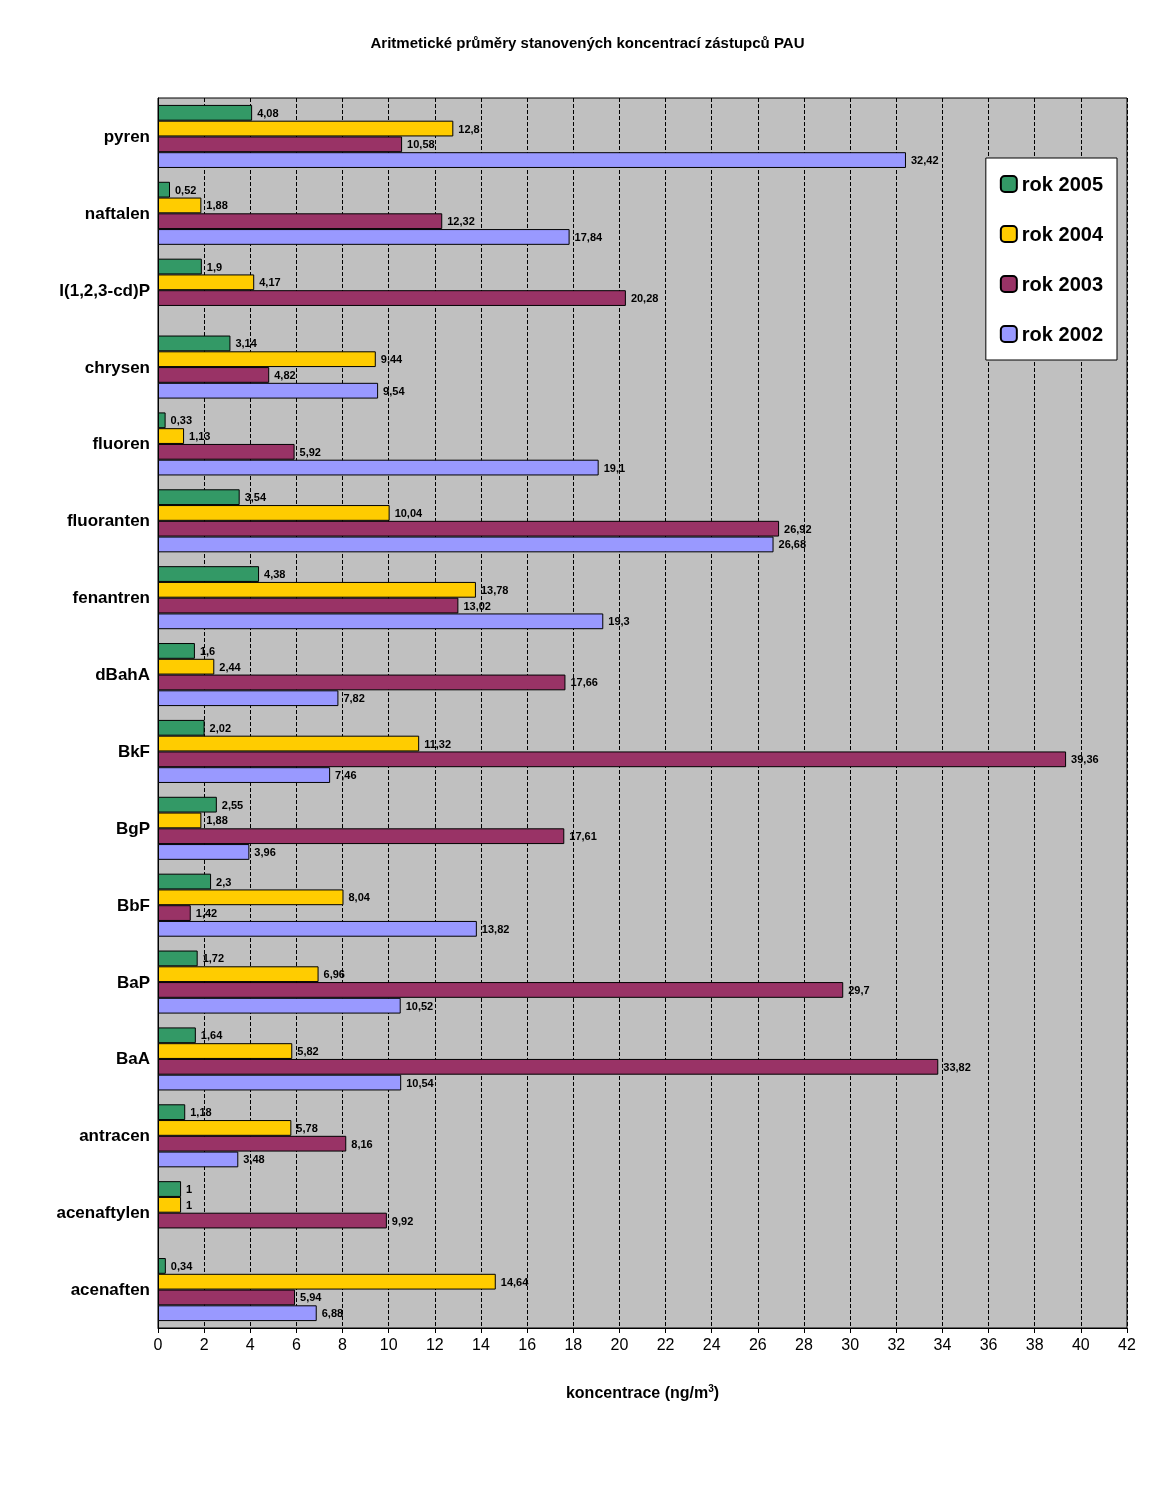 This screenshot has width=1175, height=1488. Describe the element at coordinates (311, 1297) in the screenshot. I see `data-label: 5,94` at that location.